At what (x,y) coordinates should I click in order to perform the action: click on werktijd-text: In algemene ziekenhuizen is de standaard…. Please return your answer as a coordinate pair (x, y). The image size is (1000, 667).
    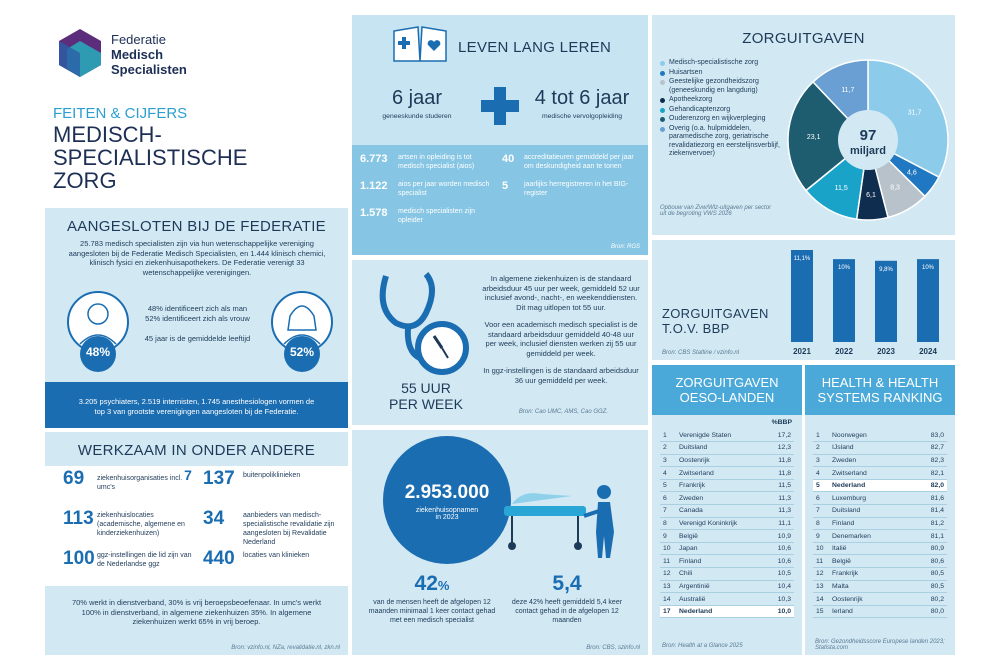
    Looking at the image, I should click on (561, 333).